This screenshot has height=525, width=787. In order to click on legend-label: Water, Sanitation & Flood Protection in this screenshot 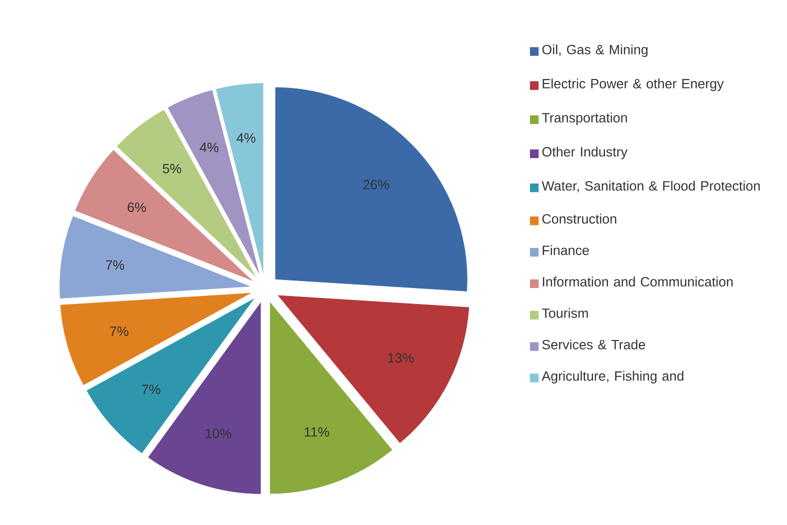, I will do `click(651, 186)`.